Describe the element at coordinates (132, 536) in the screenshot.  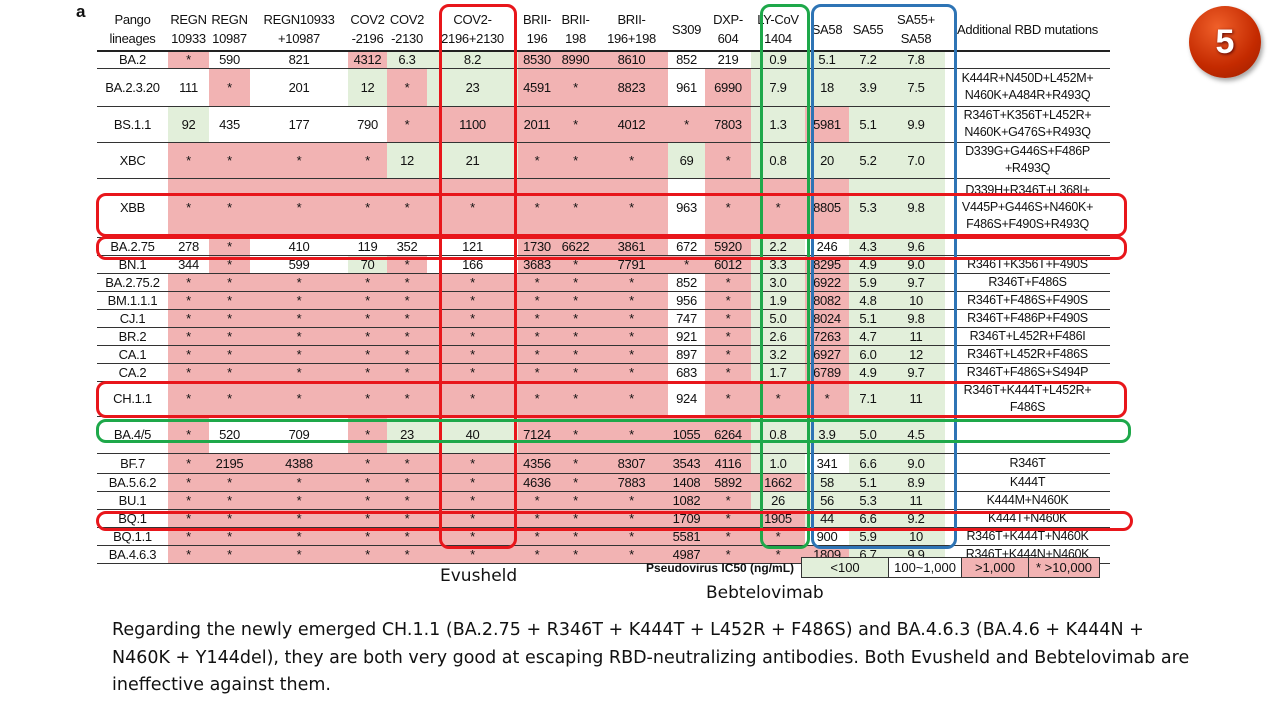
I see `lineage-cell: BQ.1.1` at that location.